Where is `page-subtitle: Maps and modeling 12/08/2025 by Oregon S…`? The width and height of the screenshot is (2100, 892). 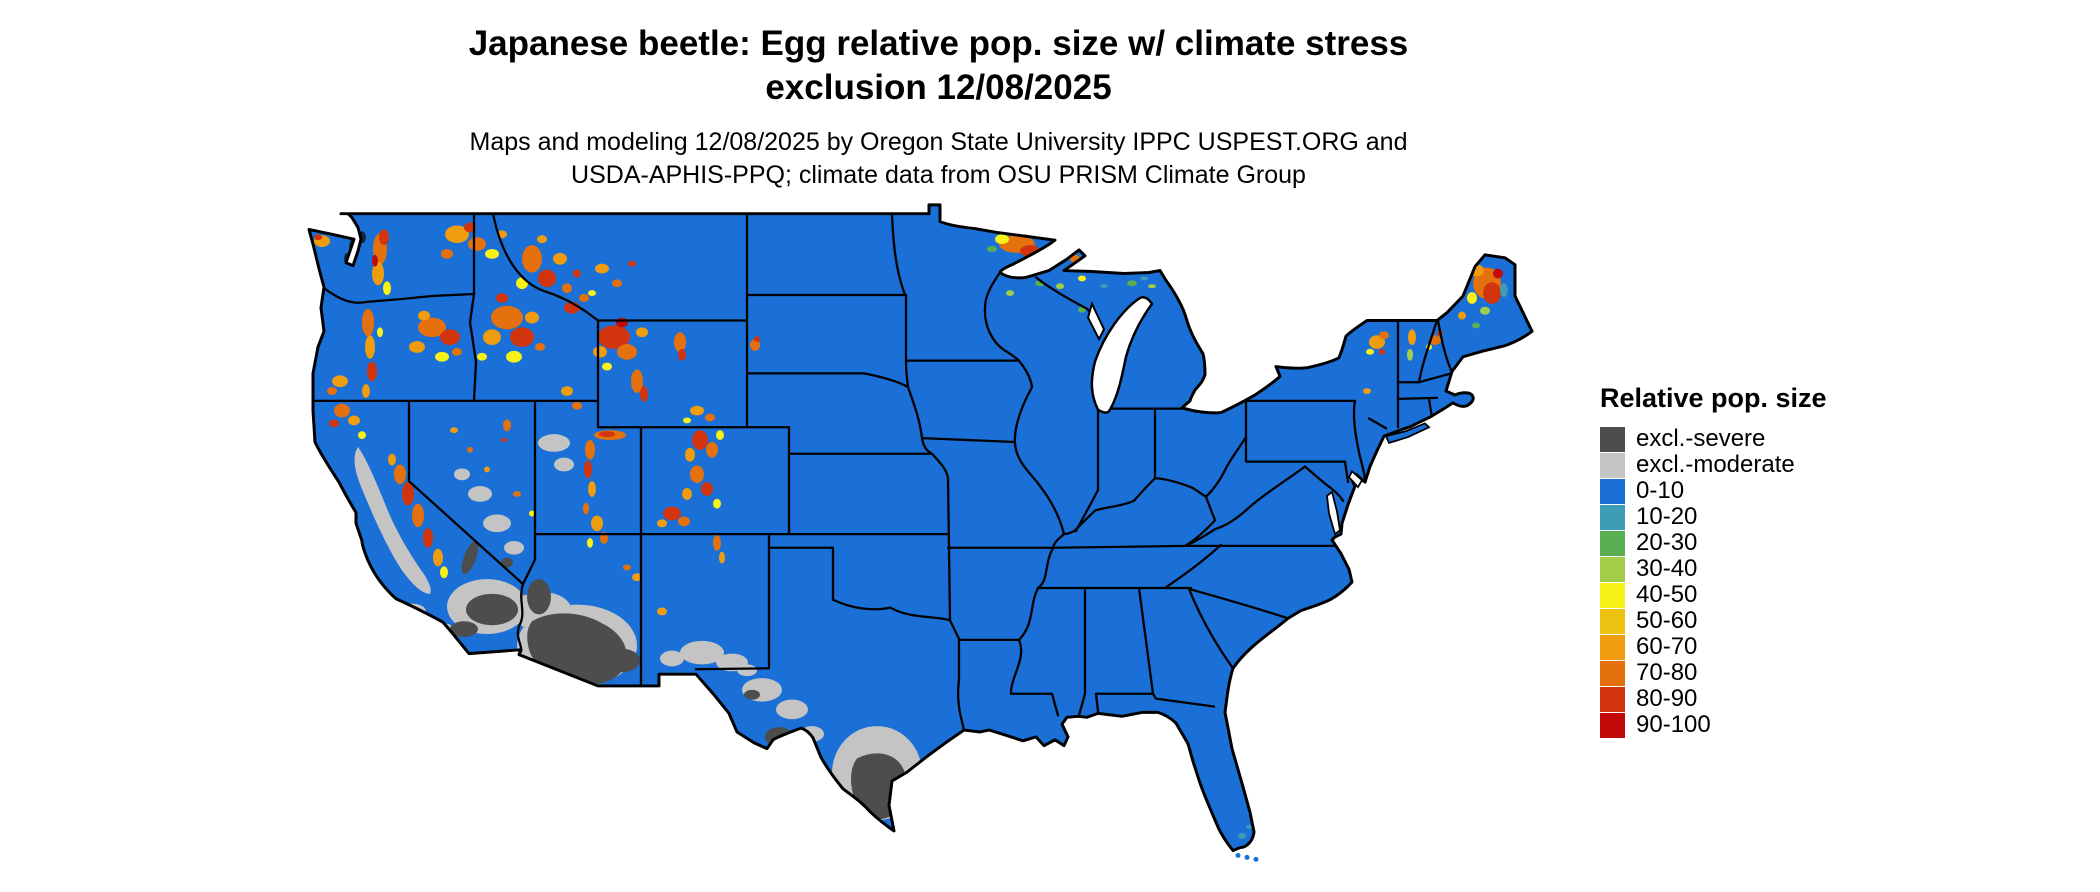 page-subtitle: Maps and modeling 12/08/2025 by Oregon S… is located at coordinates (938, 160).